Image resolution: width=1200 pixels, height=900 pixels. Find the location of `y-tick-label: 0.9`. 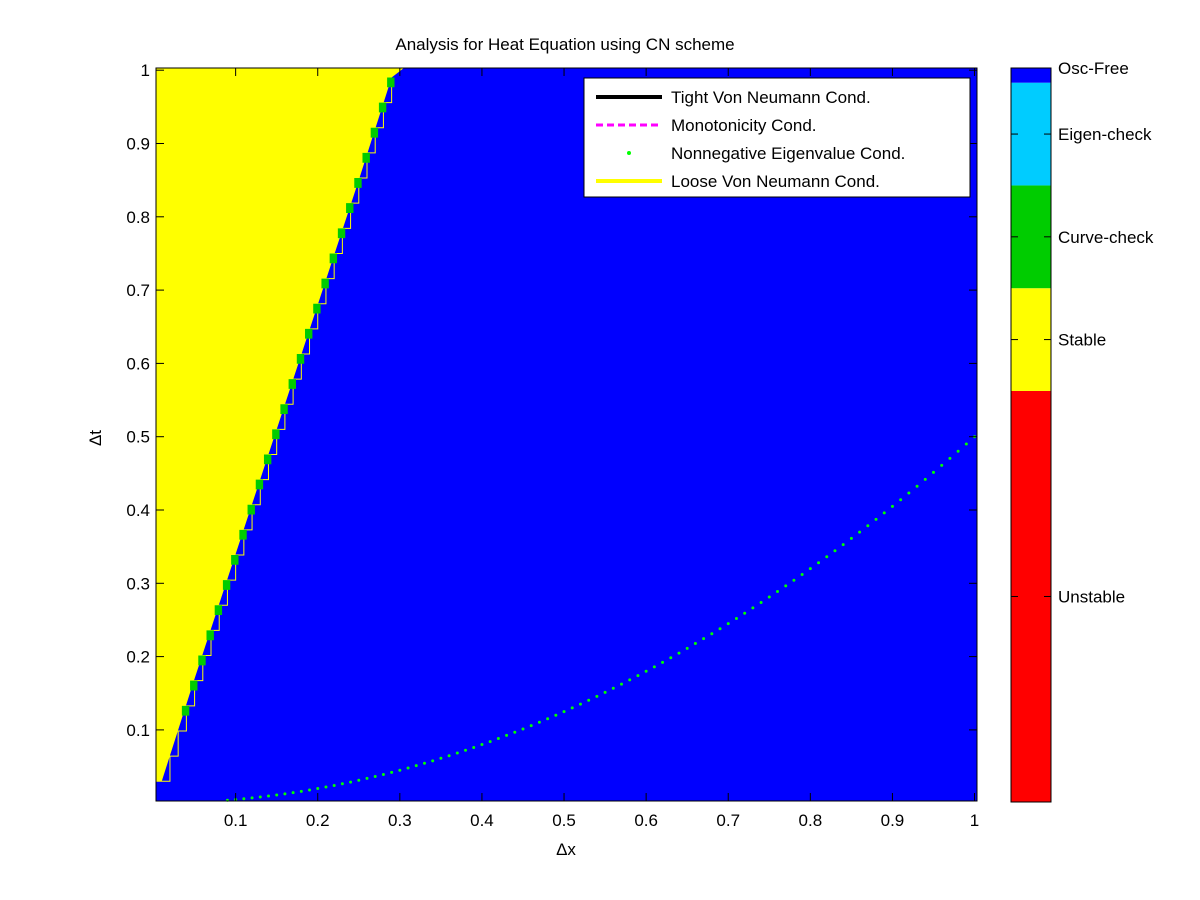

y-tick-label: 0.9 is located at coordinates (138, 143).